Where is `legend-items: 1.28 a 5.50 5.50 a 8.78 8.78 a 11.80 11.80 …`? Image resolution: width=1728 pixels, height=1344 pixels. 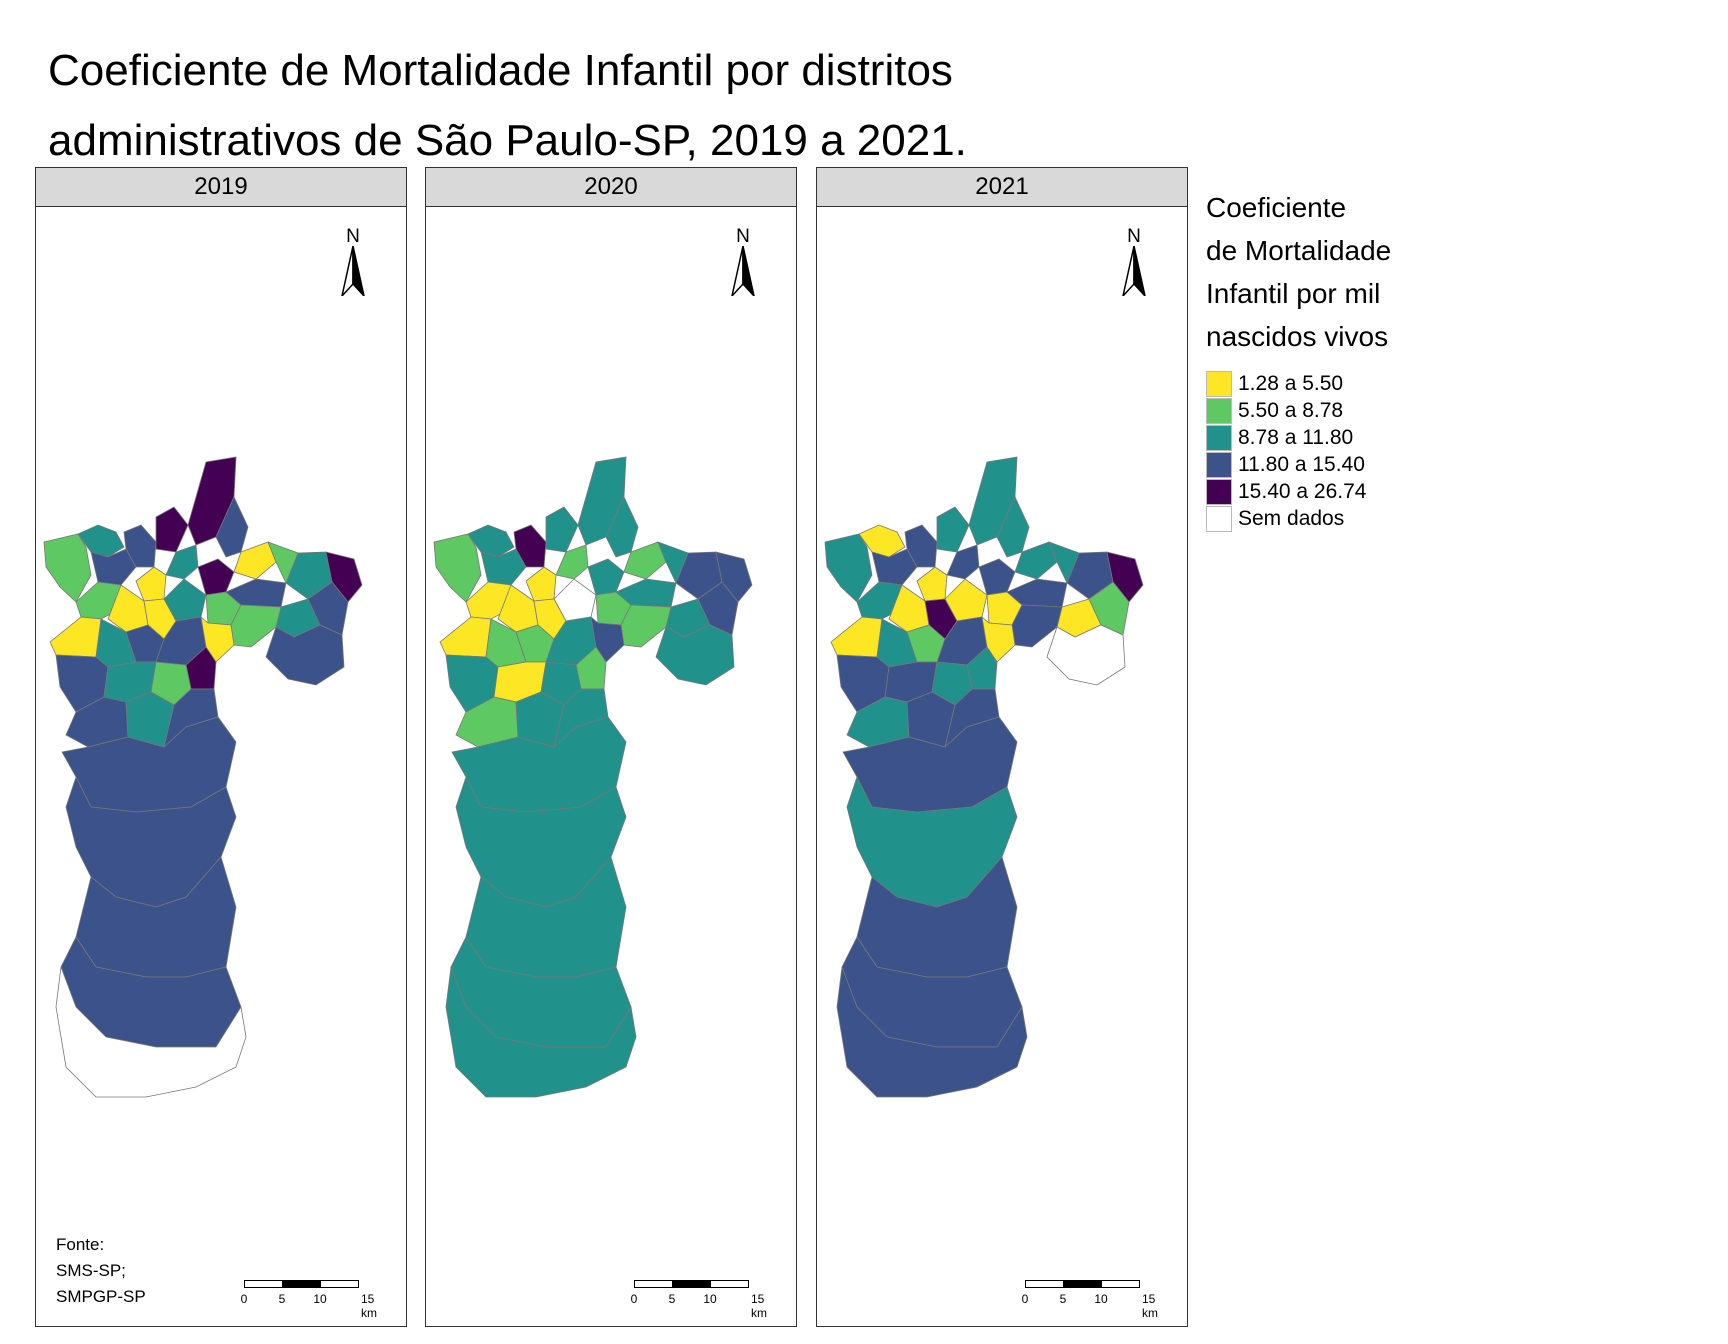 legend-items: 1.28 a 5.50 5.50 a 8.78 8.78 a 11.80 11.80 … is located at coordinates (1326, 451).